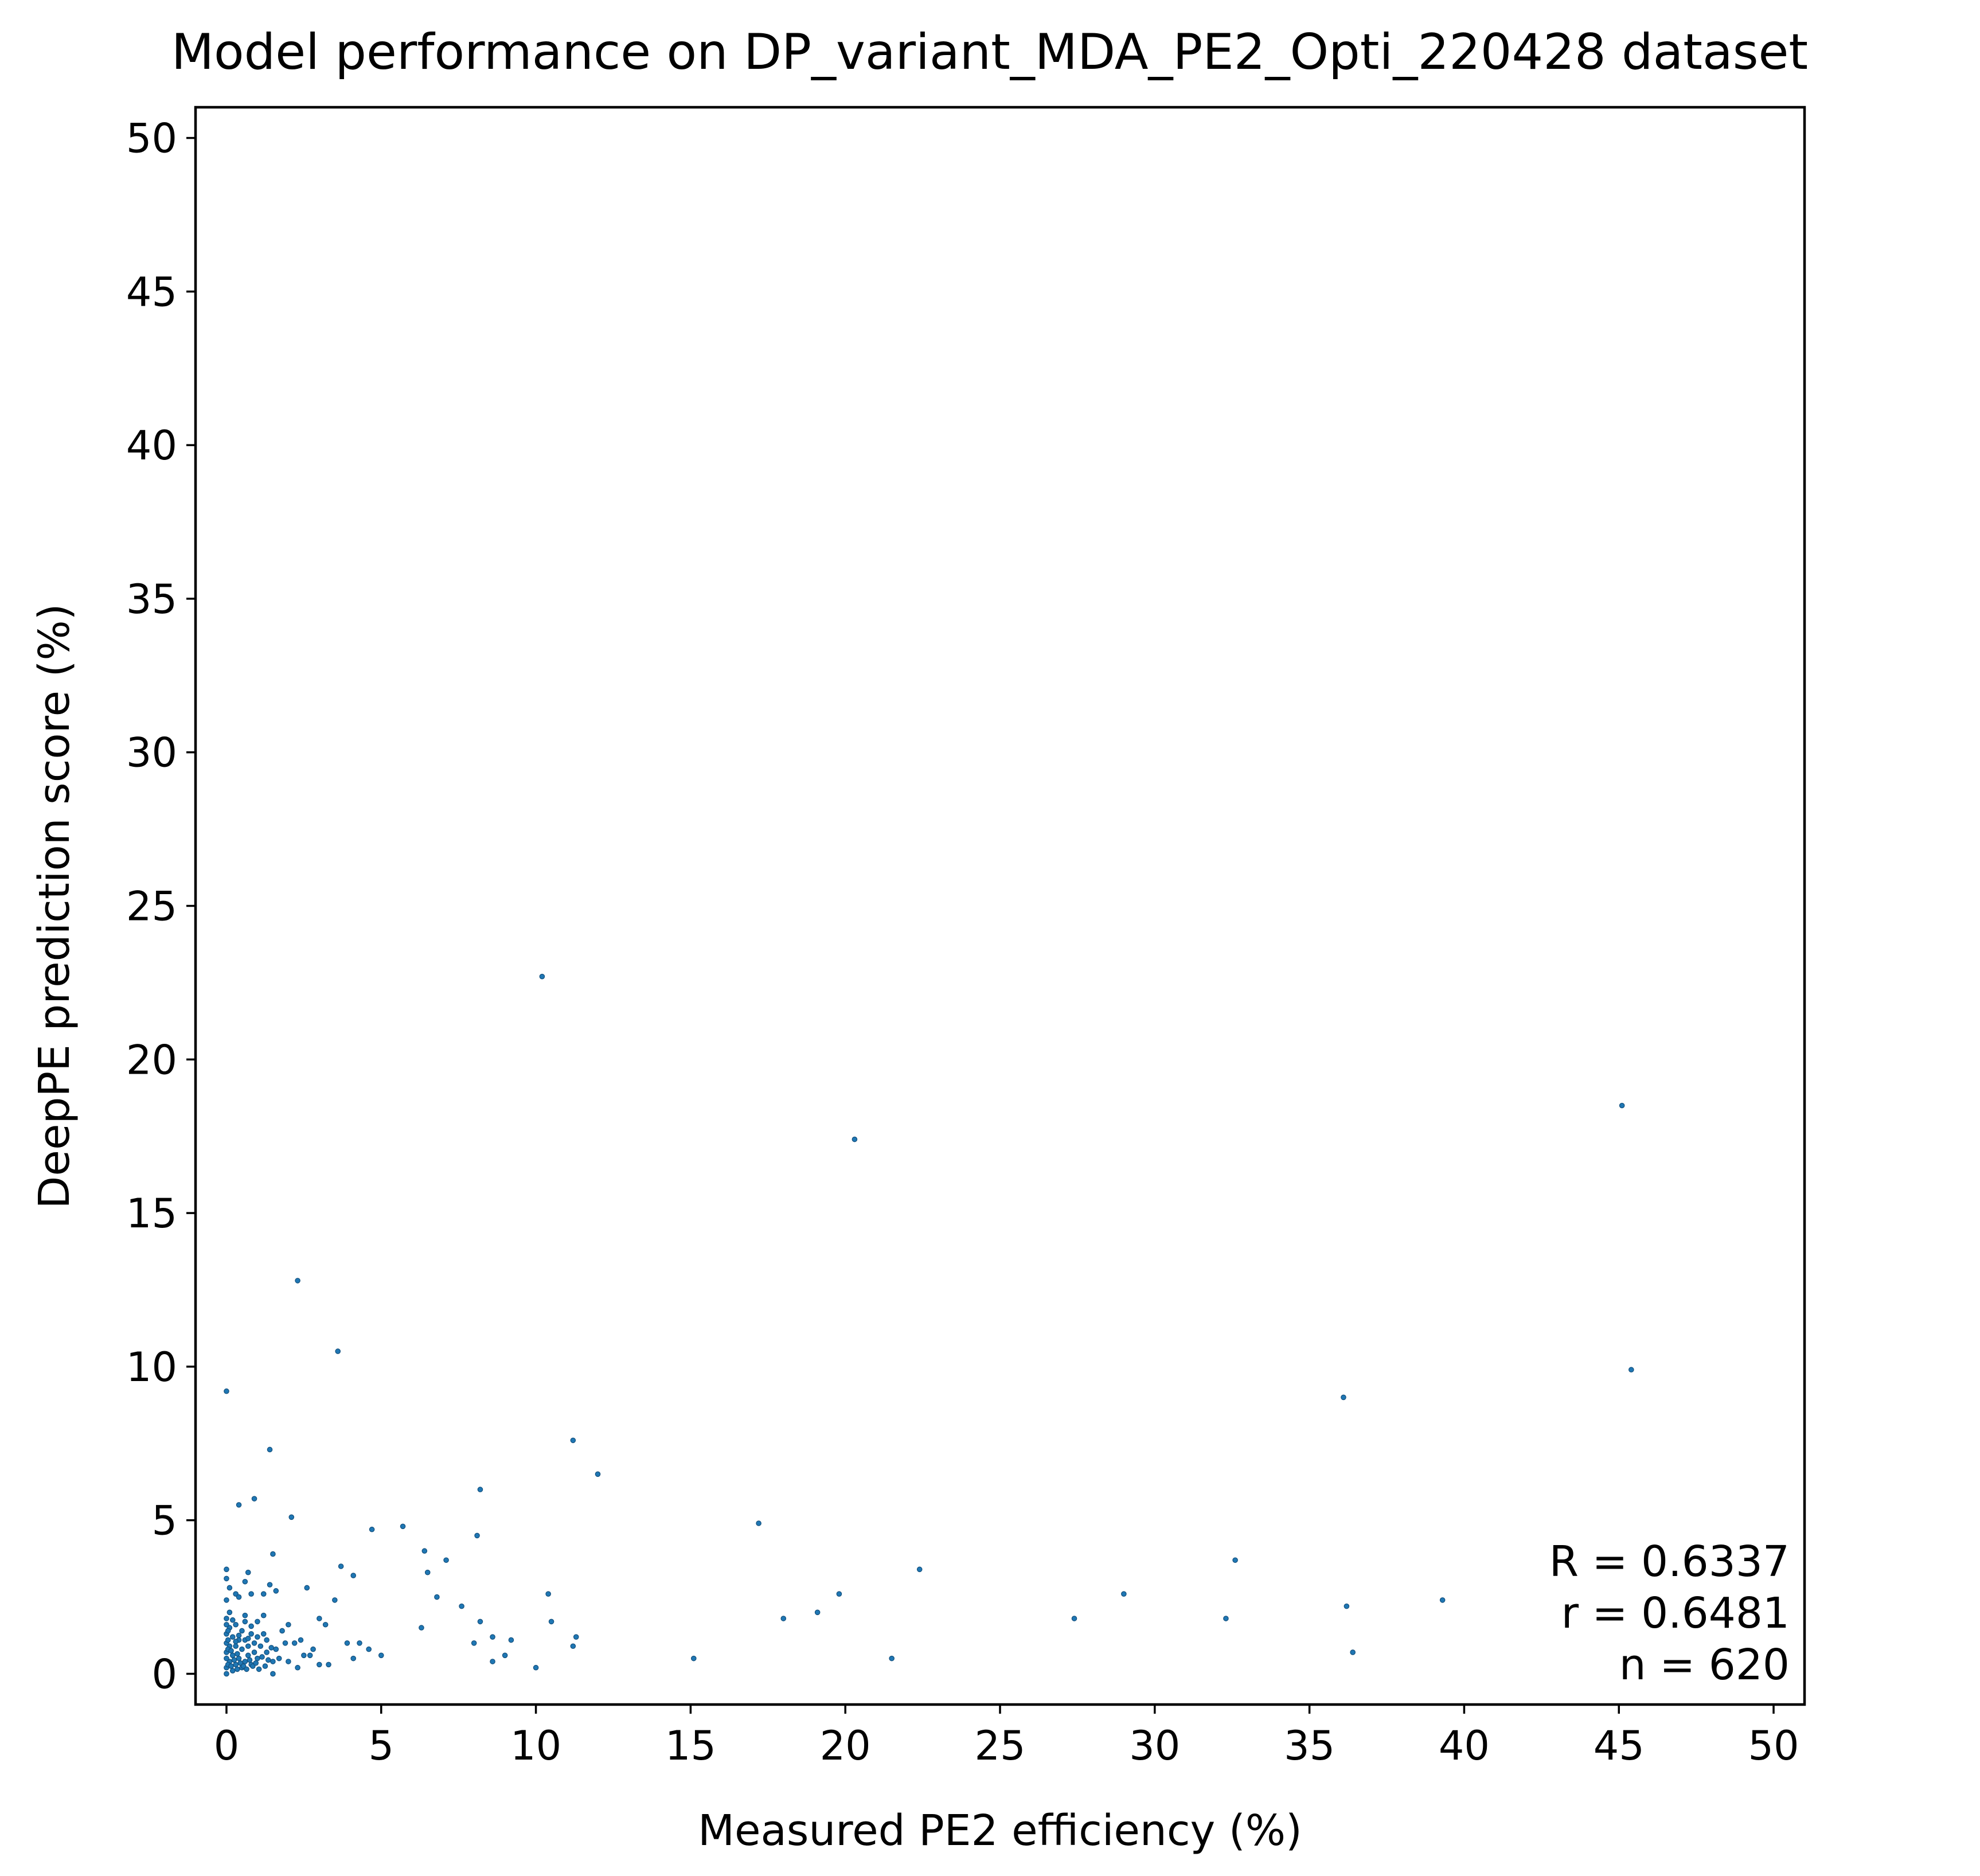 Image resolution: width=1980 pixels, height=1876 pixels. What do you see at coordinates (1154, 1745) in the screenshot?
I see `x-tick-label: 30` at bounding box center [1154, 1745].